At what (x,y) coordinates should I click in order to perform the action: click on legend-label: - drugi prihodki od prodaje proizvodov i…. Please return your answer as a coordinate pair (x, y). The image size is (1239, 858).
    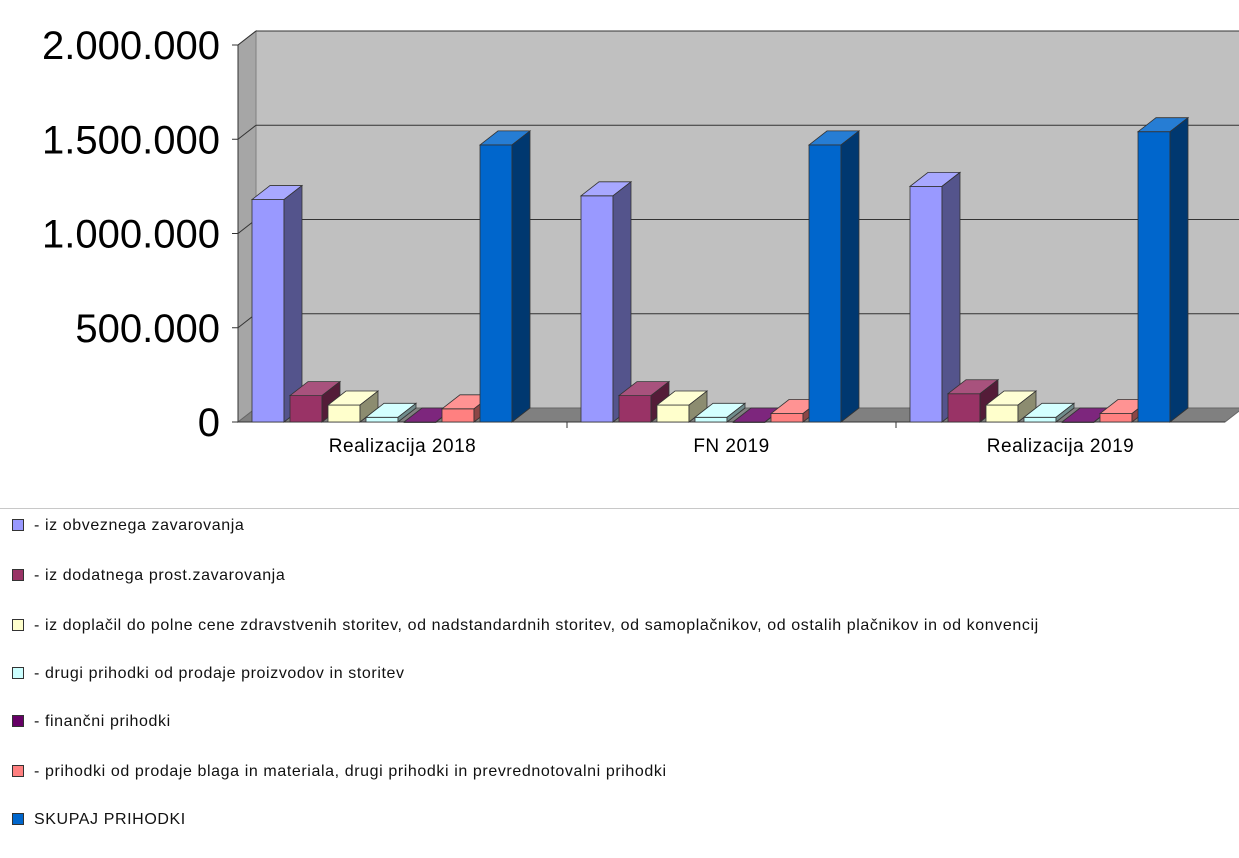
    Looking at the image, I should click on (219, 673).